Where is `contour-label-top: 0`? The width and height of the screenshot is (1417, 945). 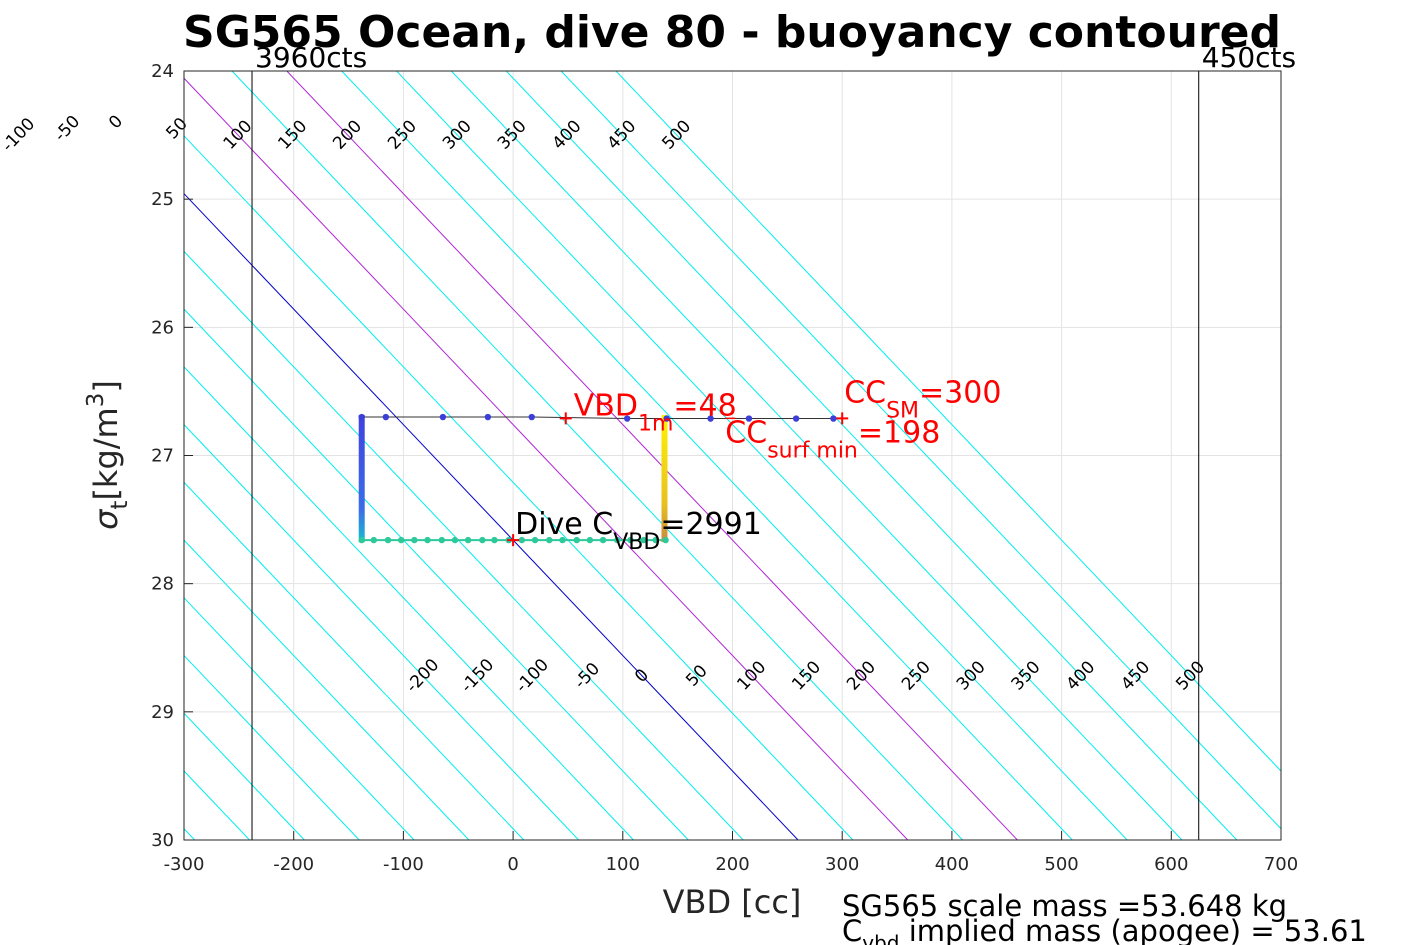 contour-label-top: 0 is located at coordinates (116, 122).